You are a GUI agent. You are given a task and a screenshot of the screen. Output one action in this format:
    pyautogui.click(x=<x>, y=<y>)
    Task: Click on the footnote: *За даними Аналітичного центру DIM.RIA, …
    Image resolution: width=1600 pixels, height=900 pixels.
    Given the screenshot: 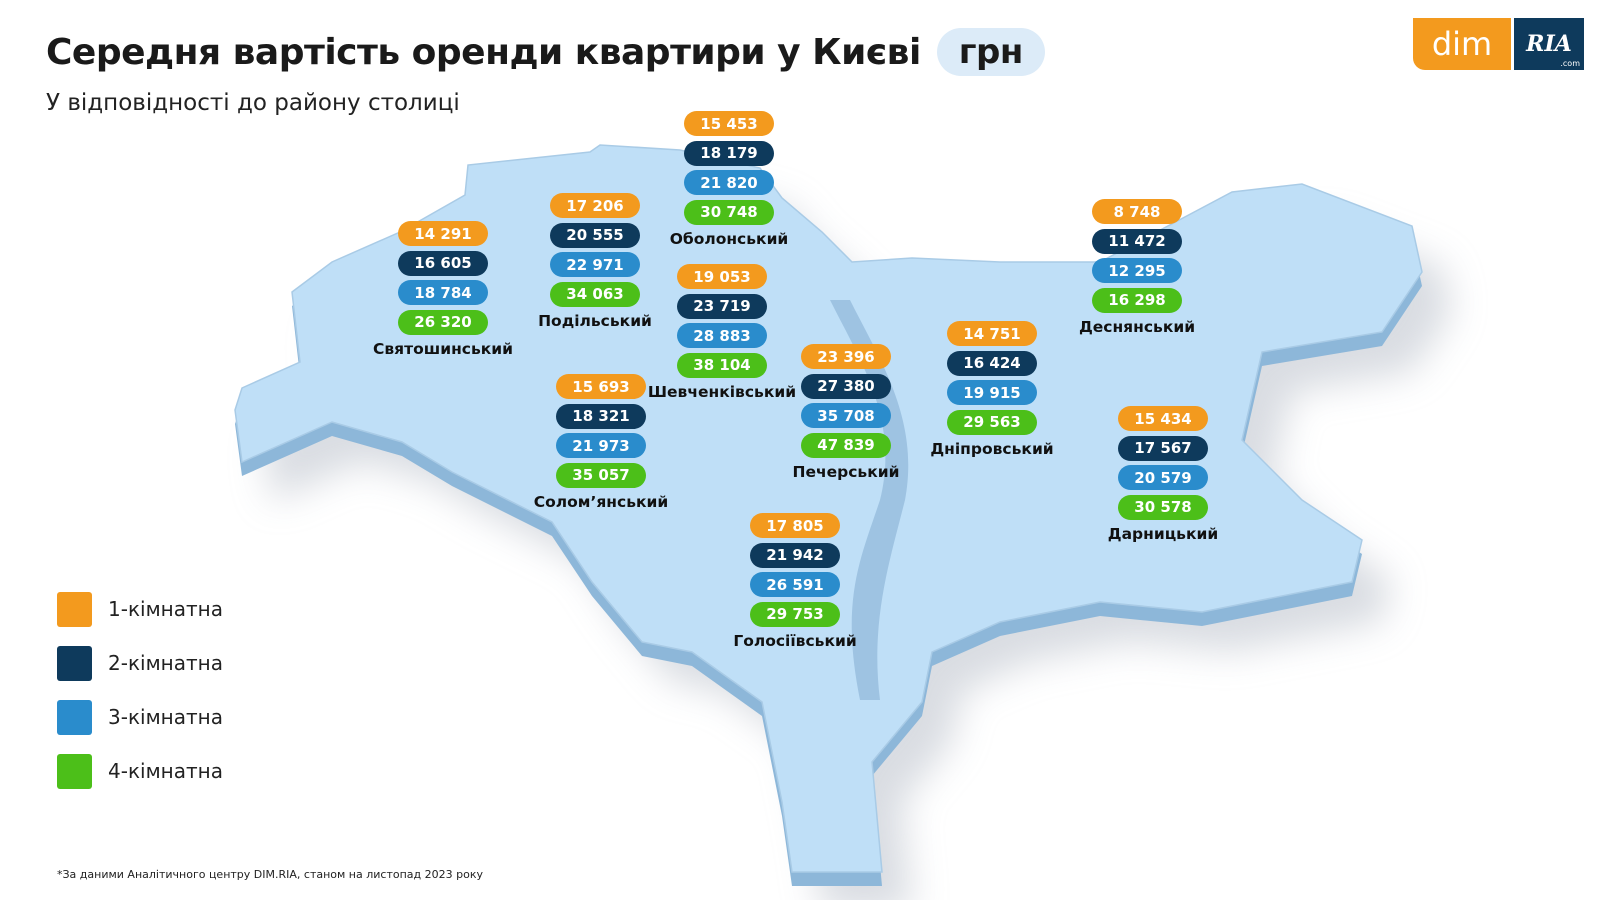 What is the action you would take?
    pyautogui.click(x=270, y=874)
    